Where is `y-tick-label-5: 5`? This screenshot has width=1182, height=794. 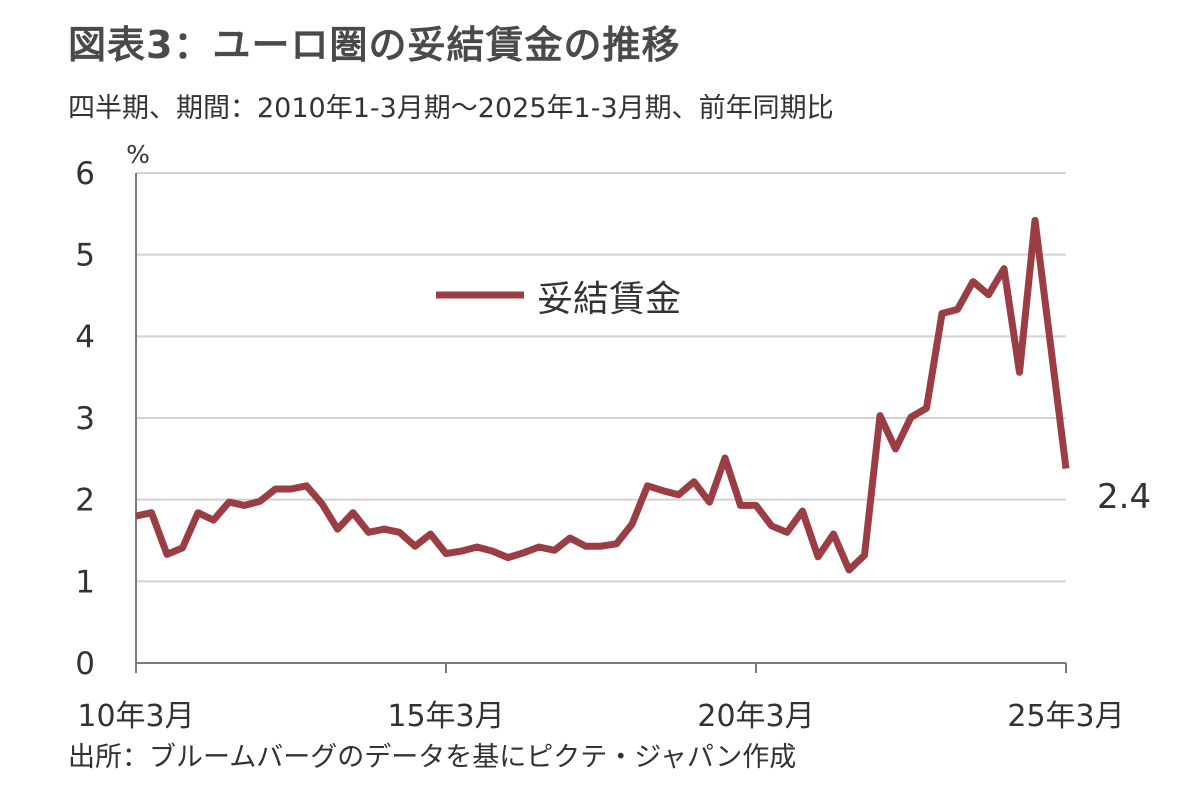
y-tick-label-5: 5 is located at coordinates (85, 256).